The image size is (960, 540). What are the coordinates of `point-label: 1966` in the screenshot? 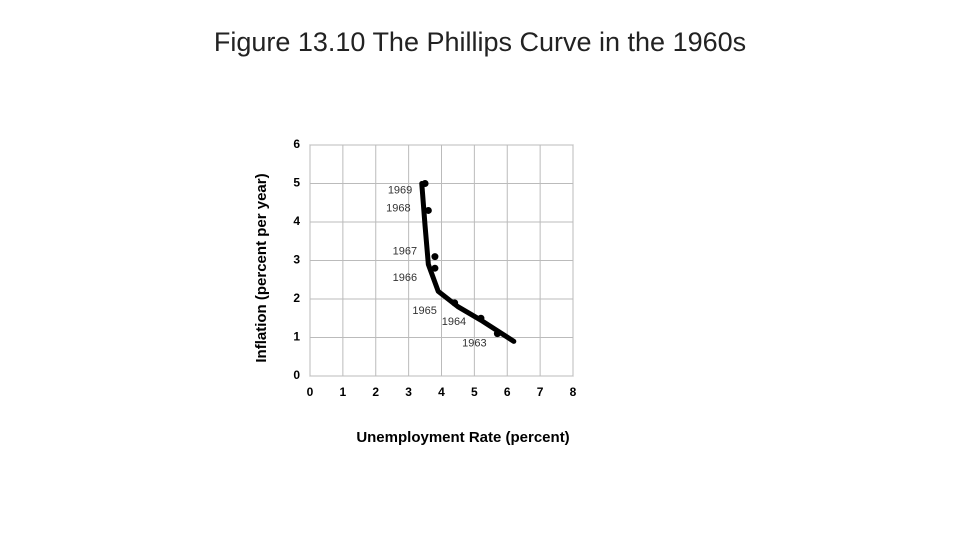 It's located at (405, 278).